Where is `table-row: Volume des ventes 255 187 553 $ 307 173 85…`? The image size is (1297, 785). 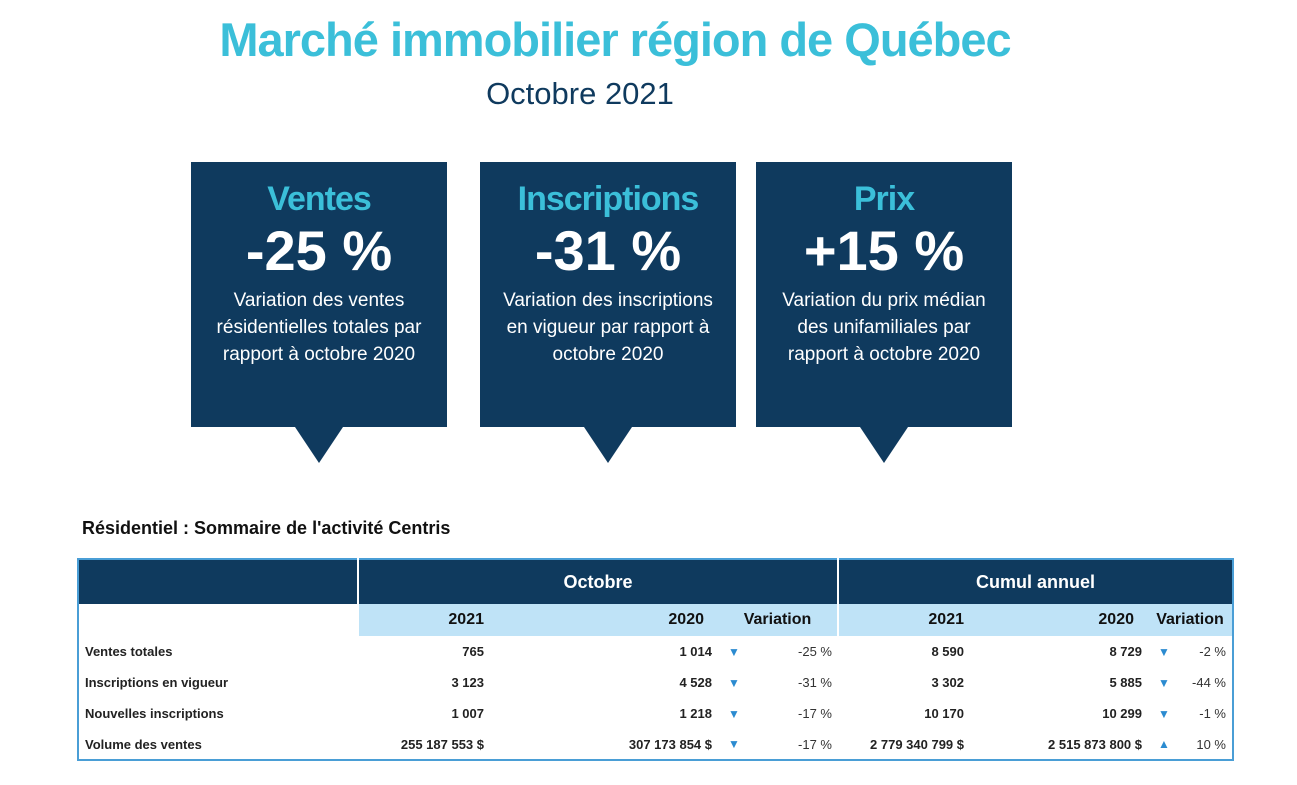 table-row: Volume des ventes 255 187 553 $ 307 173 85… is located at coordinates (655, 744).